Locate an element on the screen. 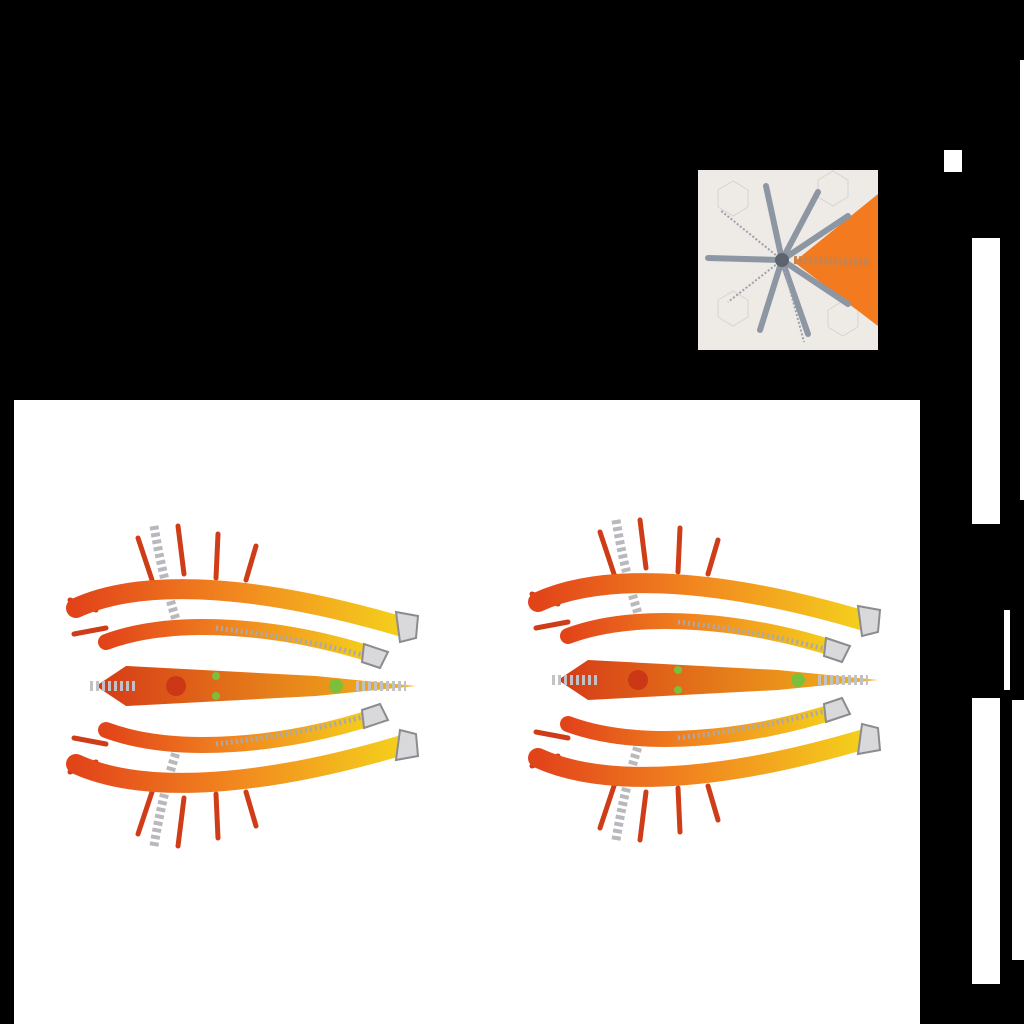 Image resolution: width=1024 pixels, height=1024 pixels. craft-render-right is located at coordinates (708, 680).